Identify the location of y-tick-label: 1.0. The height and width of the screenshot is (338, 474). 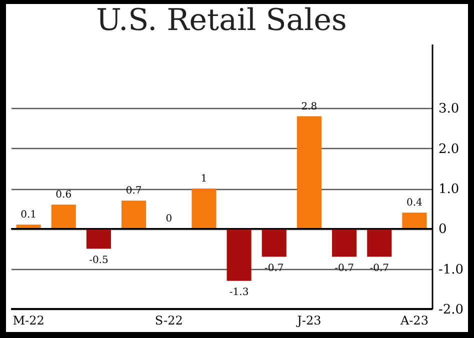
(449, 190).